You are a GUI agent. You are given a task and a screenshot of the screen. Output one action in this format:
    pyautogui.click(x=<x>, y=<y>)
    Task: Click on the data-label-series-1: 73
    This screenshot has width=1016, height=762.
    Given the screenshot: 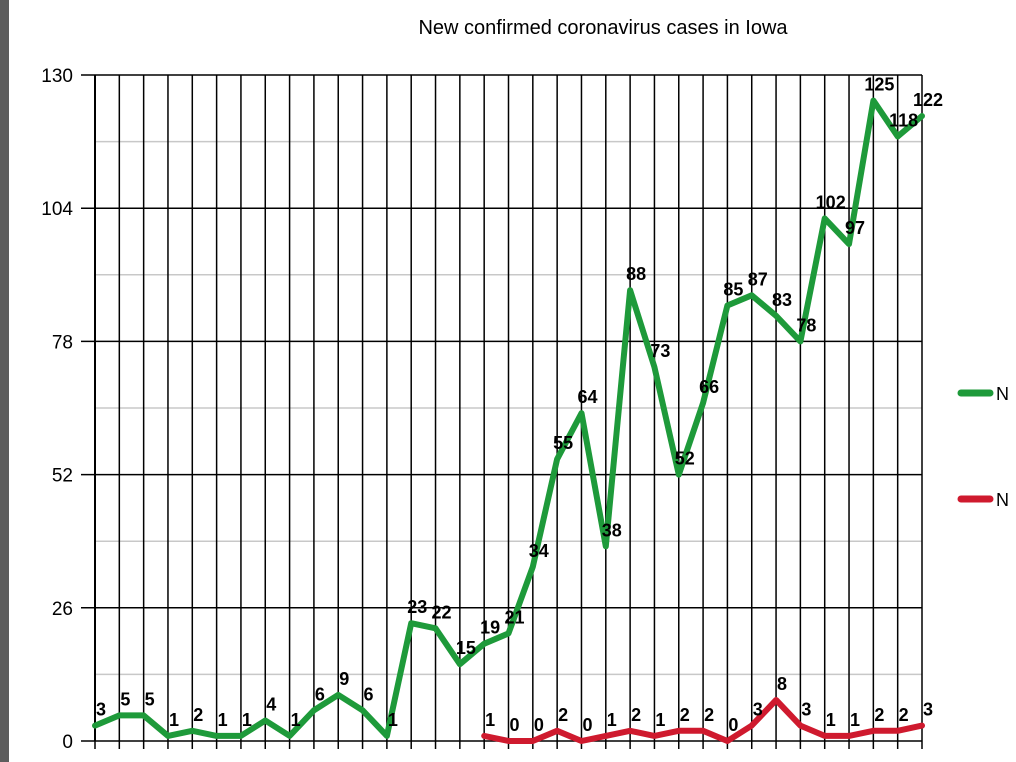 What is the action you would take?
    pyautogui.click(x=660, y=351)
    